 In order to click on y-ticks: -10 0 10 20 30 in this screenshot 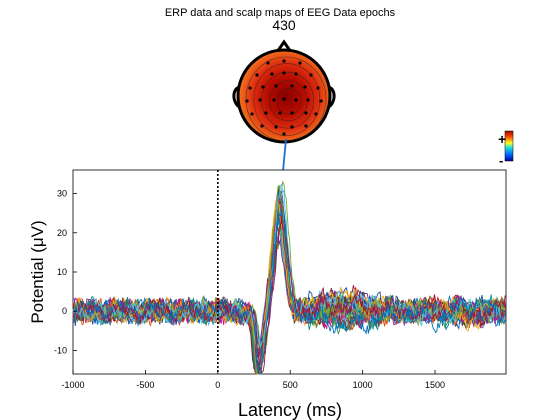, I will do `click(65, 272)`.